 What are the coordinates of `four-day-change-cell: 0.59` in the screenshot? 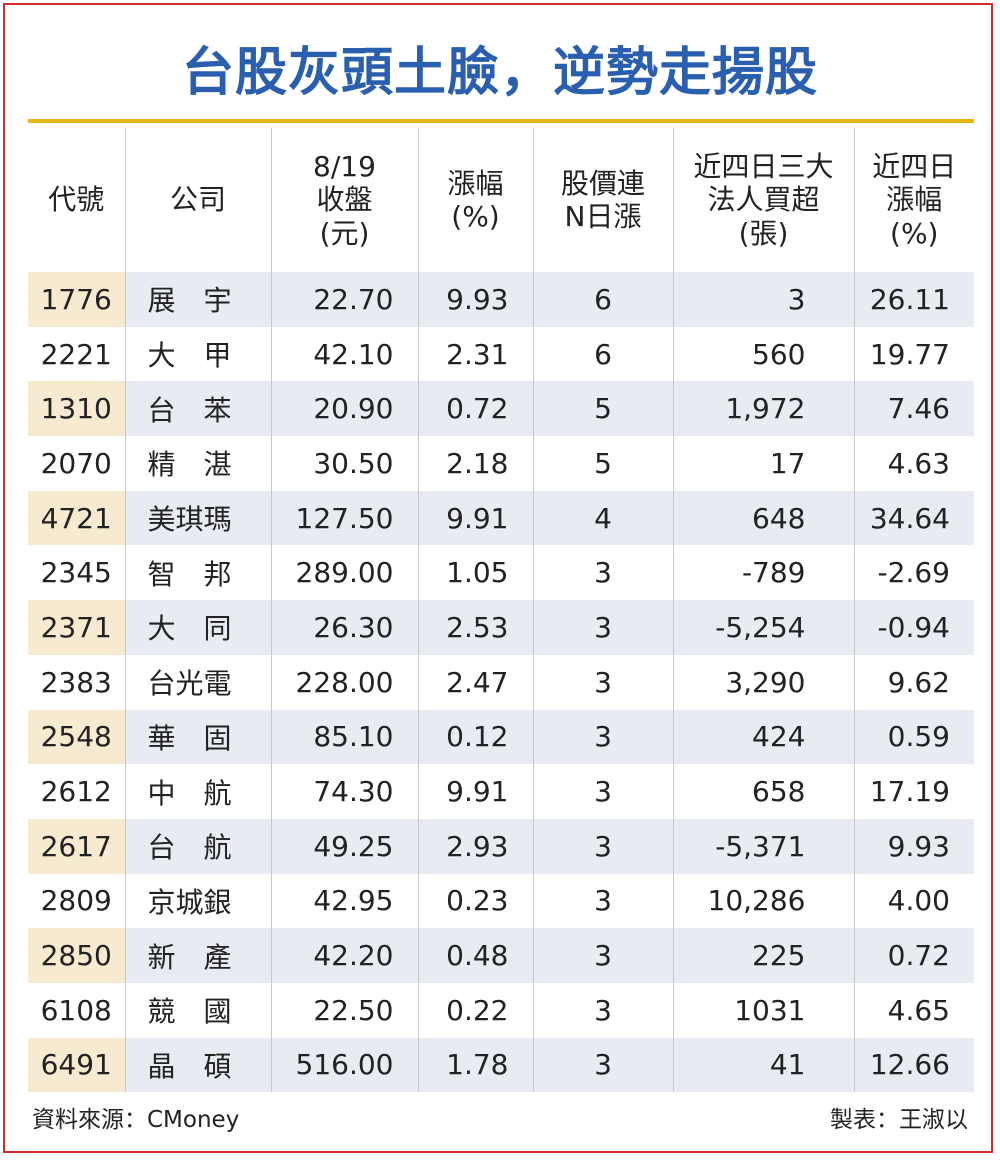 It's located at (913, 737).